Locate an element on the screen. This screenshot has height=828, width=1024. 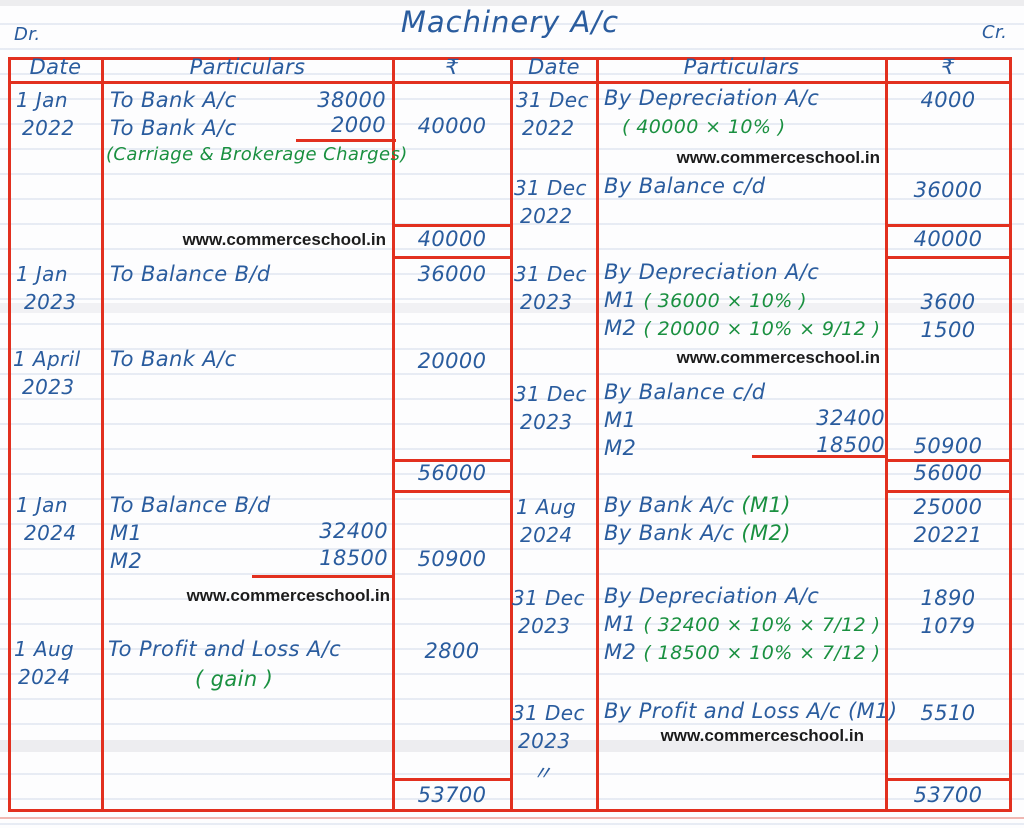
cr-label: Cr. is located at coordinates (995, 32).